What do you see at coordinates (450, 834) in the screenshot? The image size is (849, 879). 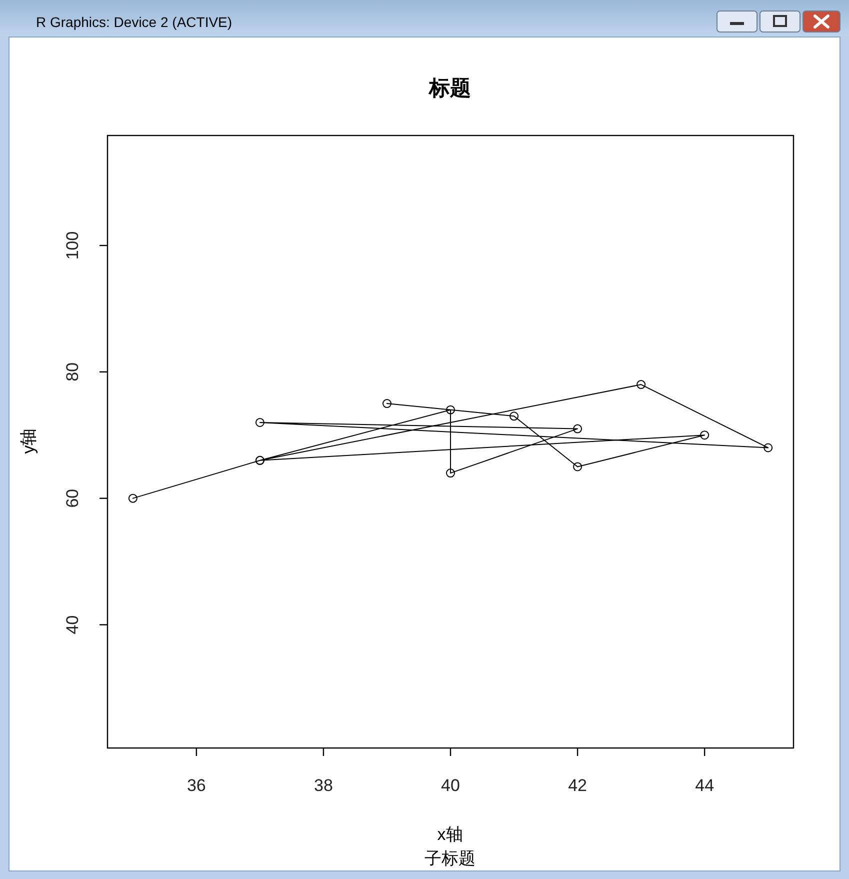 I see `x-axis-title: x轴` at bounding box center [450, 834].